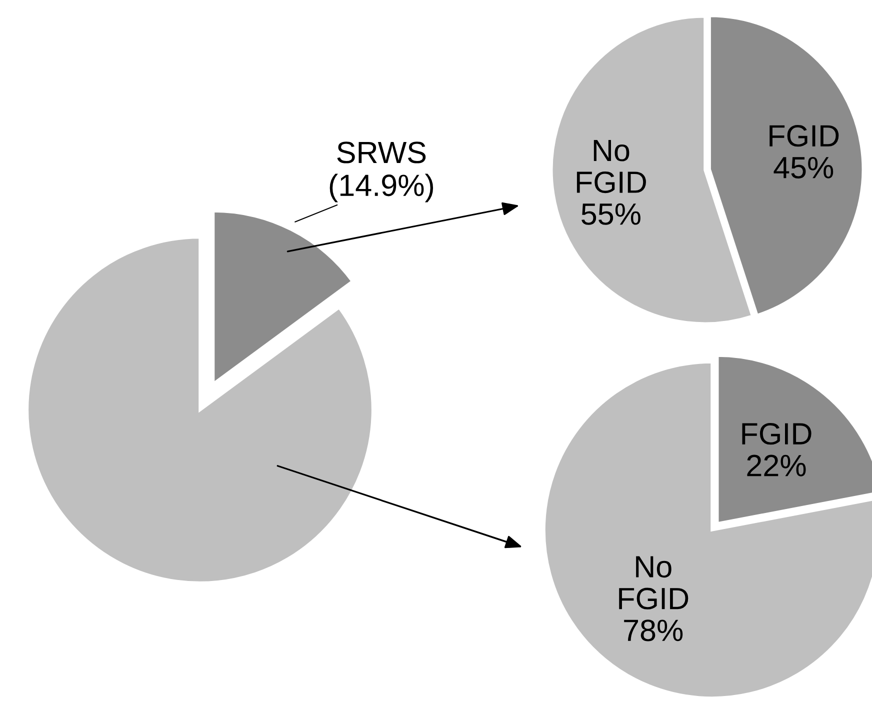 This screenshot has width=872, height=705. I want to click on data-label: 55%, so click(611, 214).